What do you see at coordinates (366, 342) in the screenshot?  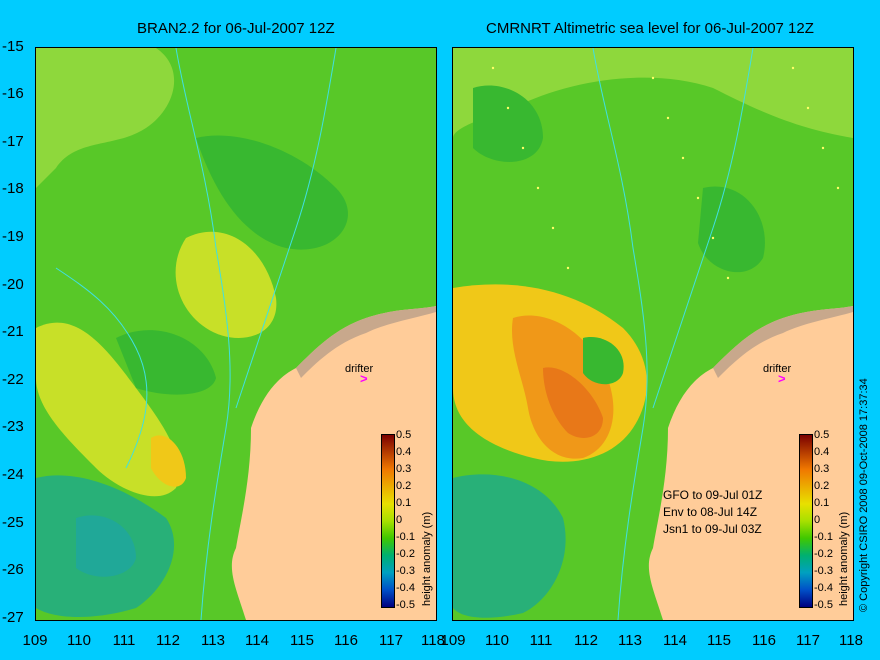 I see `left-coast-shelf` at bounding box center [366, 342].